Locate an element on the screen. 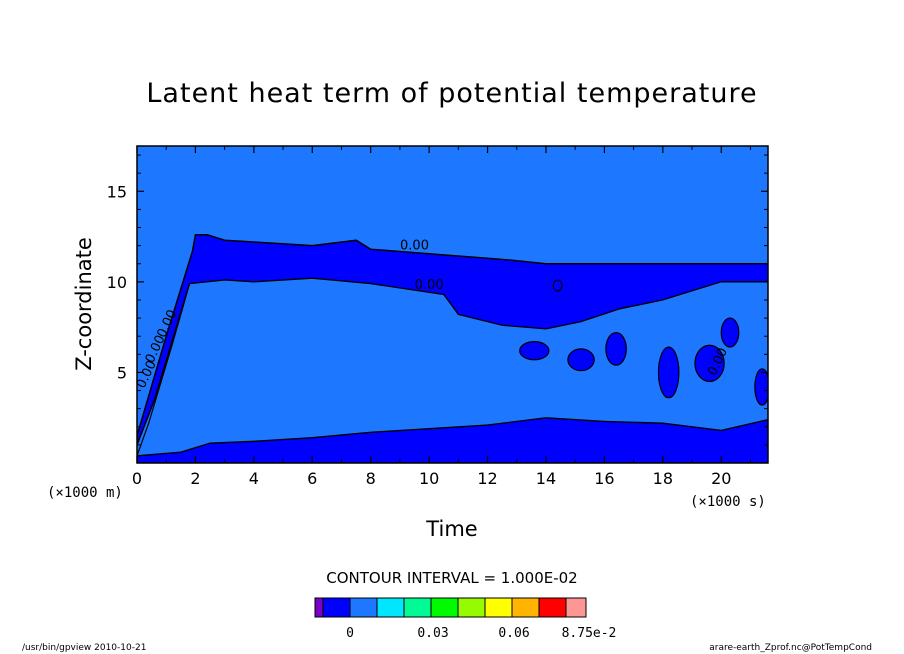  x-axis-title: Time is located at coordinates (451, 529).